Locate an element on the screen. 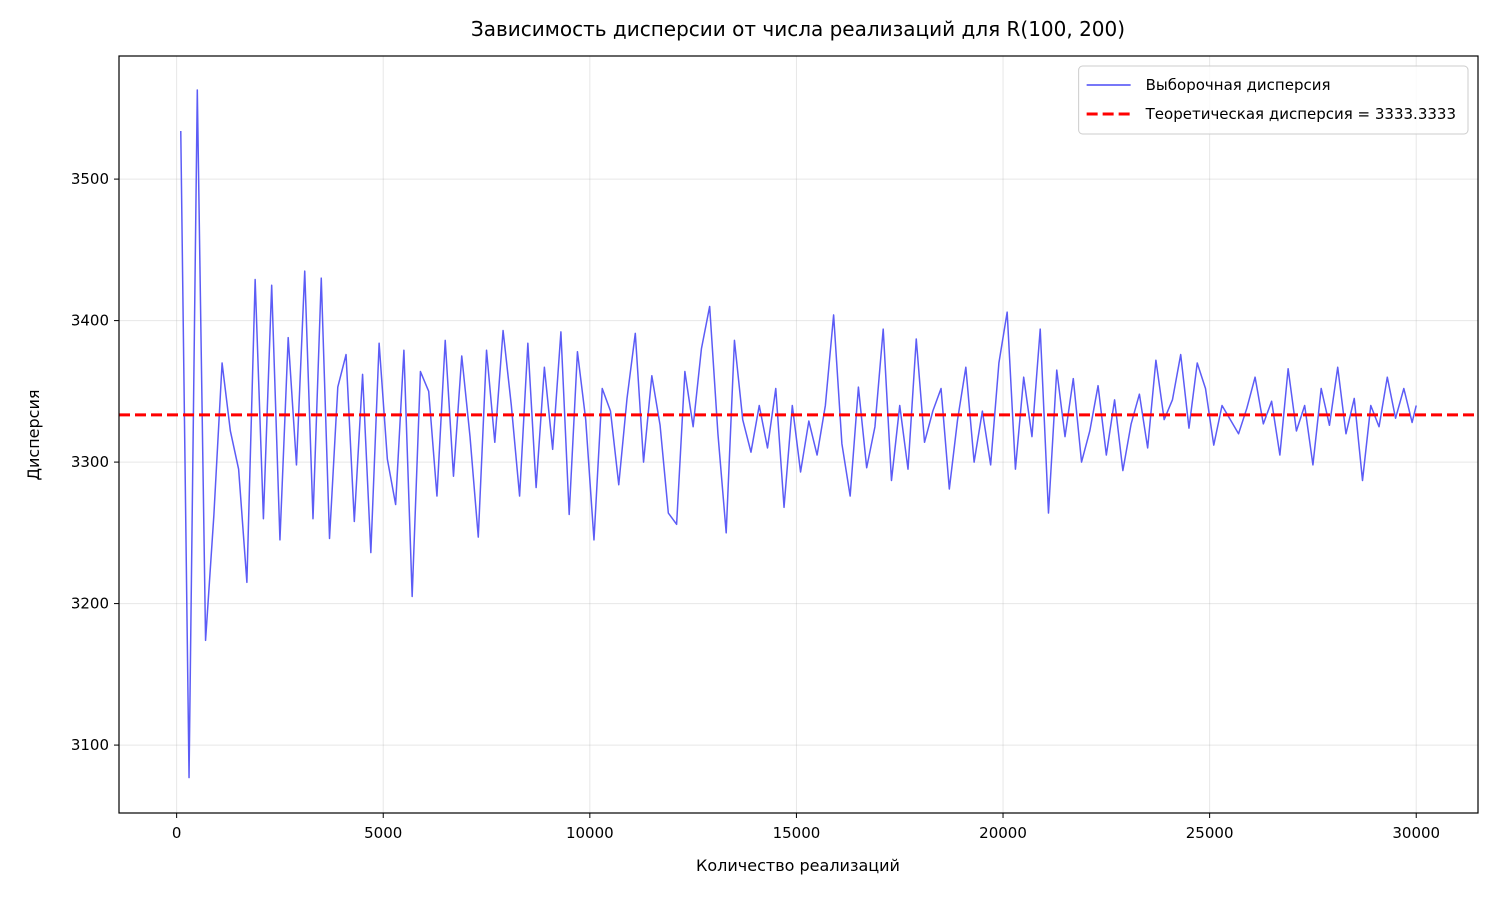  y-tick-label: 3200 is located at coordinates (90, 604).